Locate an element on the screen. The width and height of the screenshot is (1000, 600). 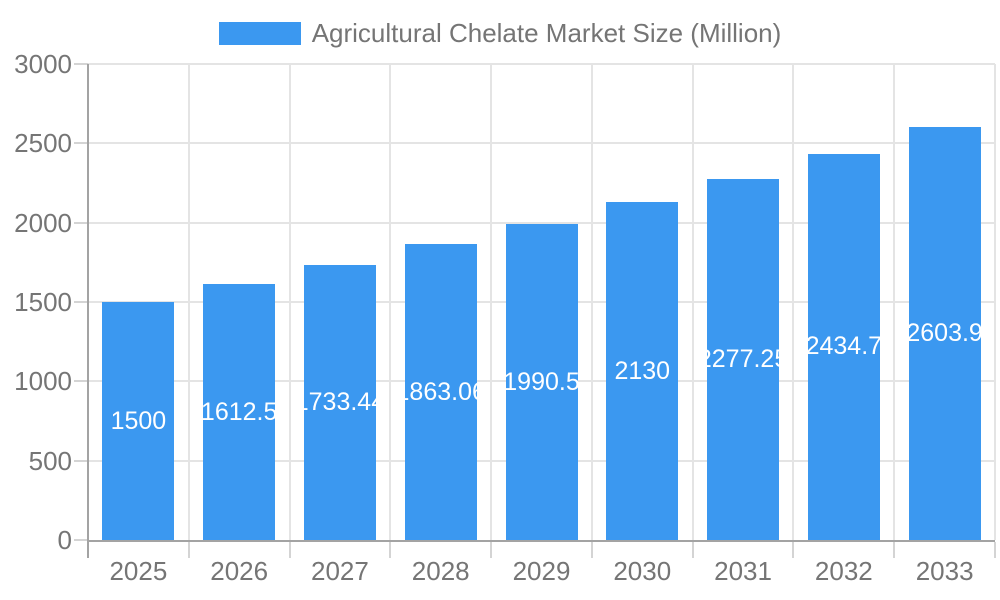
bar: 1500 is located at coordinates (138, 421).